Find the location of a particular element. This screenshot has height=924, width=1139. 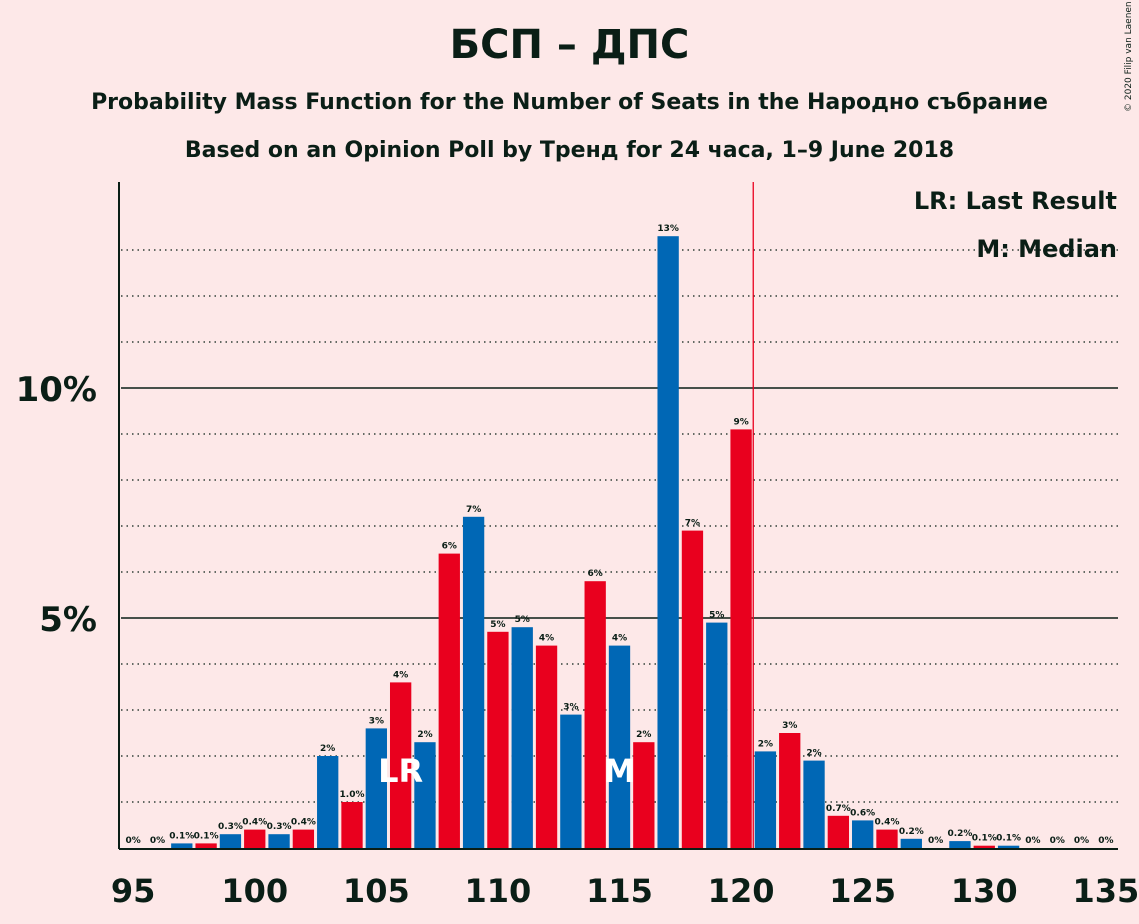

y-tick-label: 5% is located at coordinates (68, 620).